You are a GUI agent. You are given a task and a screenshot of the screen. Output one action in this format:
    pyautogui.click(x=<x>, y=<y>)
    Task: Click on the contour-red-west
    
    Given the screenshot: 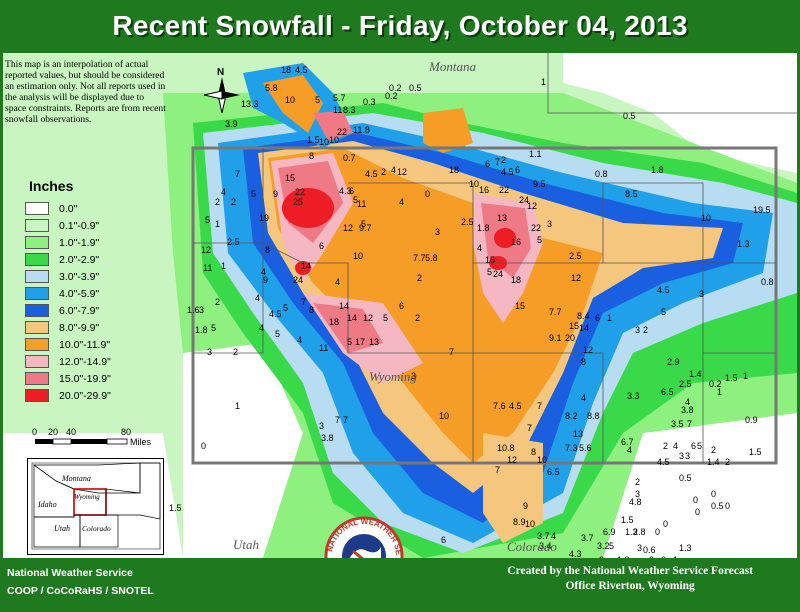 What is the action you would take?
    pyautogui.click(x=308, y=208)
    